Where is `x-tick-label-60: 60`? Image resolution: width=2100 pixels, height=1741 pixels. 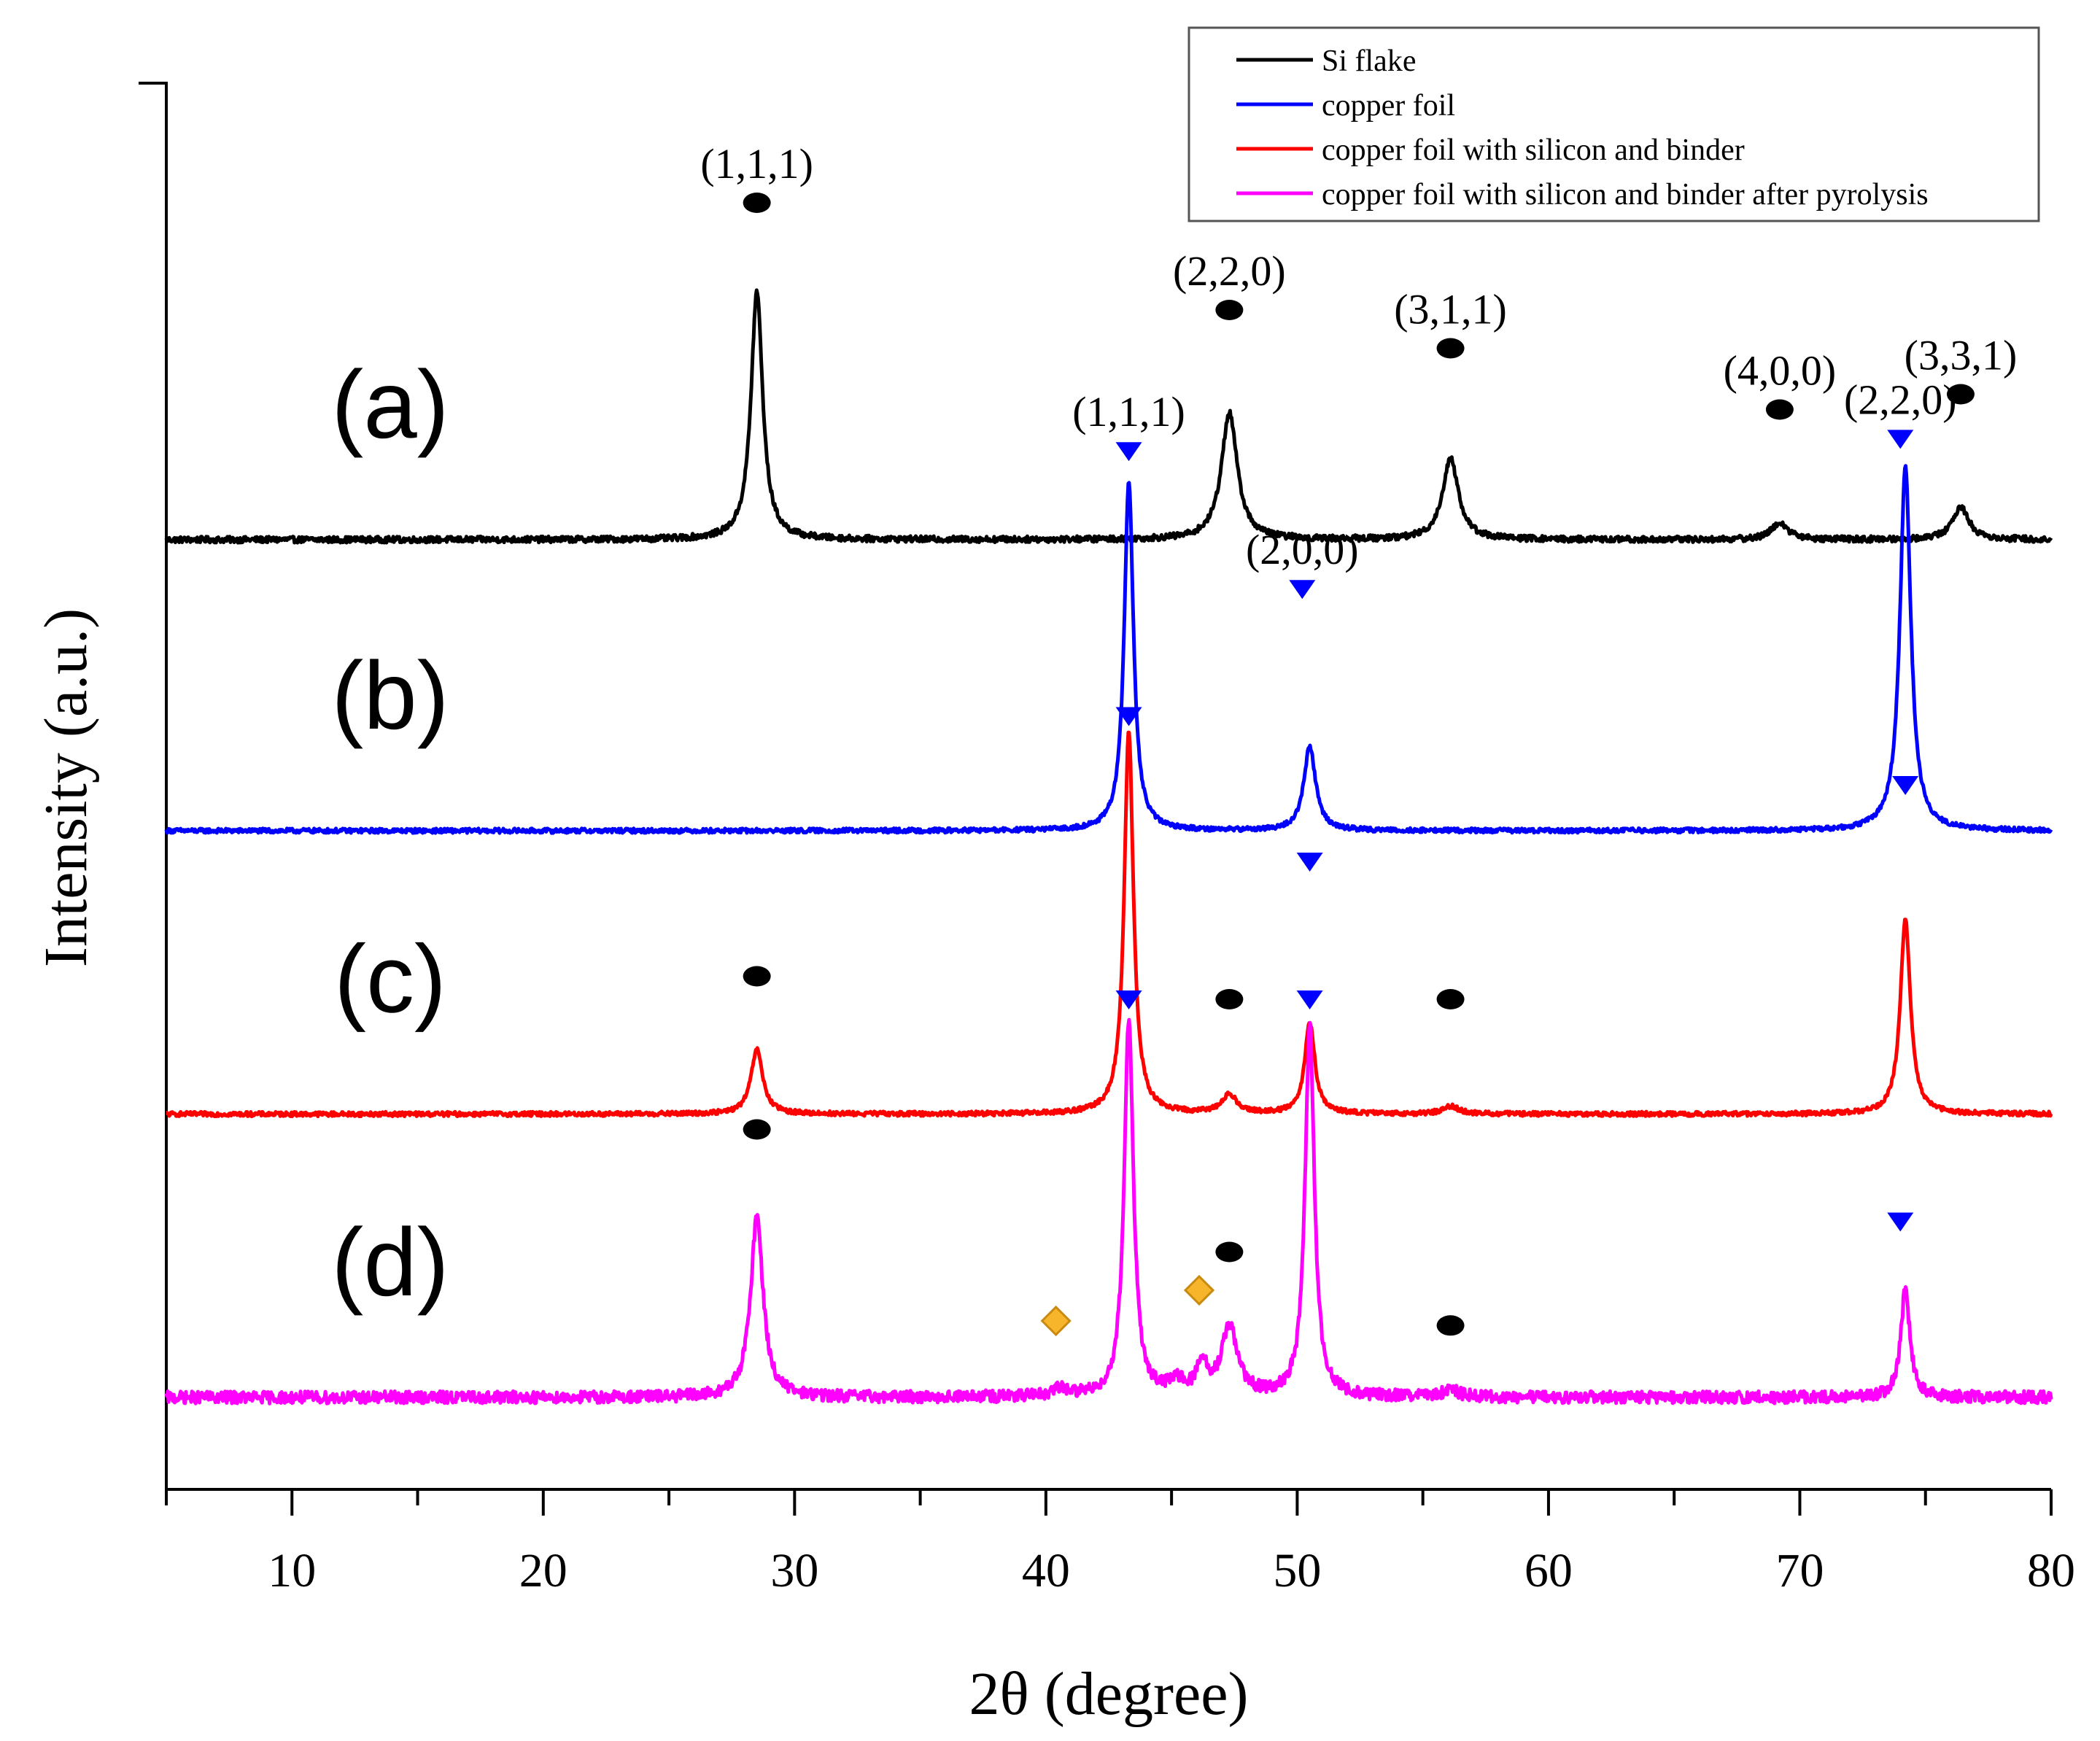
x-tick-label-60: 60 is located at coordinates (1548, 1570).